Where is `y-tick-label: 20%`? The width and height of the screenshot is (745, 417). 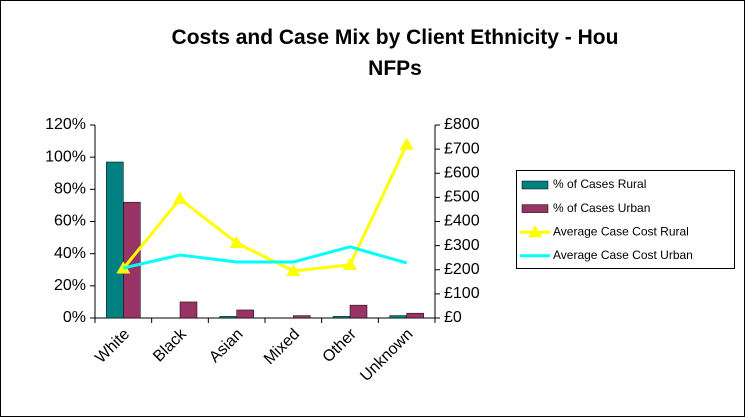
y-tick-label: 20% is located at coordinates (70, 285).